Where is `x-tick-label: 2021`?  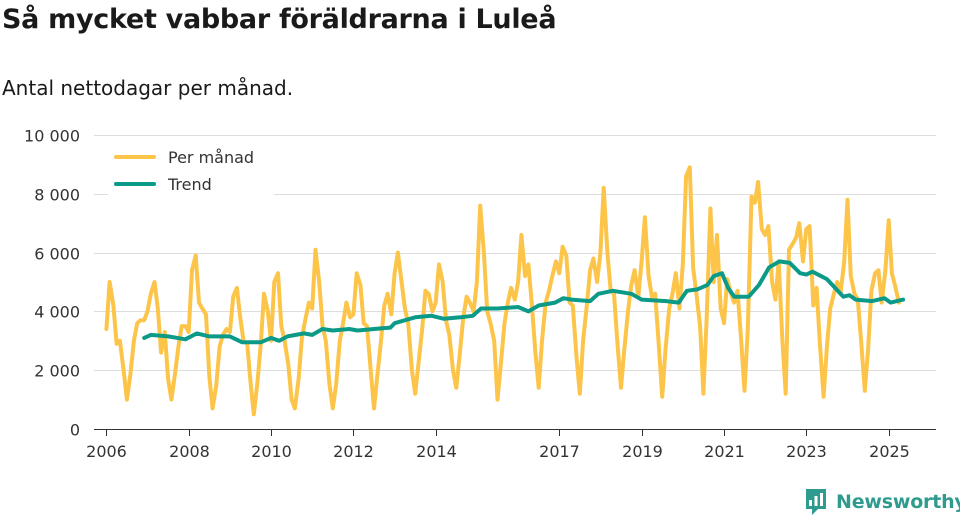
x-tick-label: 2021 is located at coordinates (724, 451).